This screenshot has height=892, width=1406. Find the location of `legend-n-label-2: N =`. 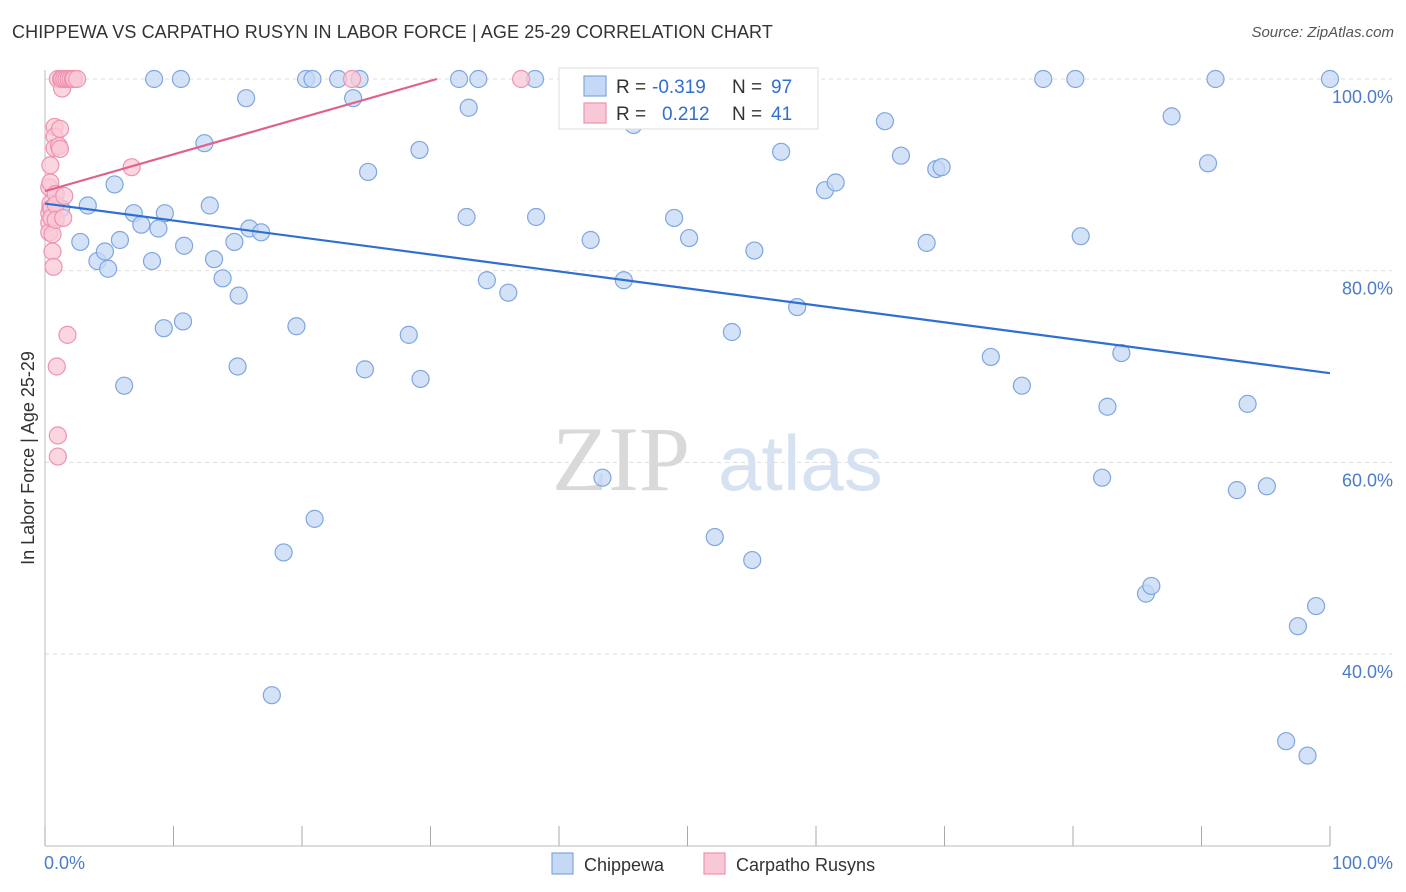

legend-n-label-2: N = is located at coordinates (747, 114).